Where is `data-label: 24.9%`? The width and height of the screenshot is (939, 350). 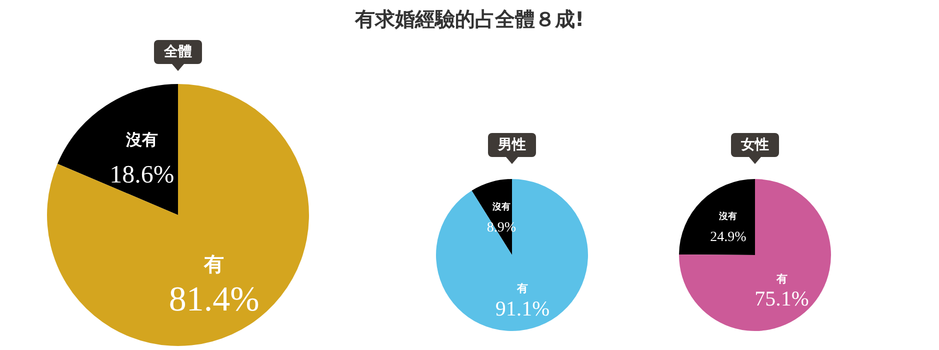
data-label: 24.9% is located at coordinates (728, 237).